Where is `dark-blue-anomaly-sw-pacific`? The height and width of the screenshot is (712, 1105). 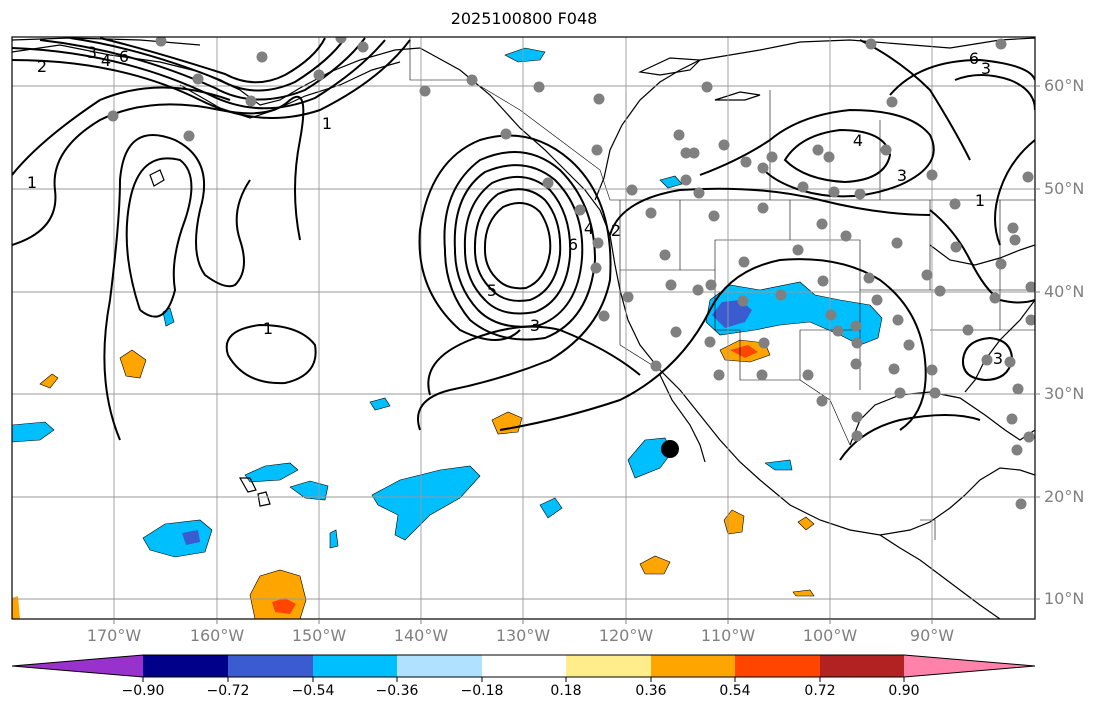
dark-blue-anomaly-sw-pacific is located at coordinates (191, 537).